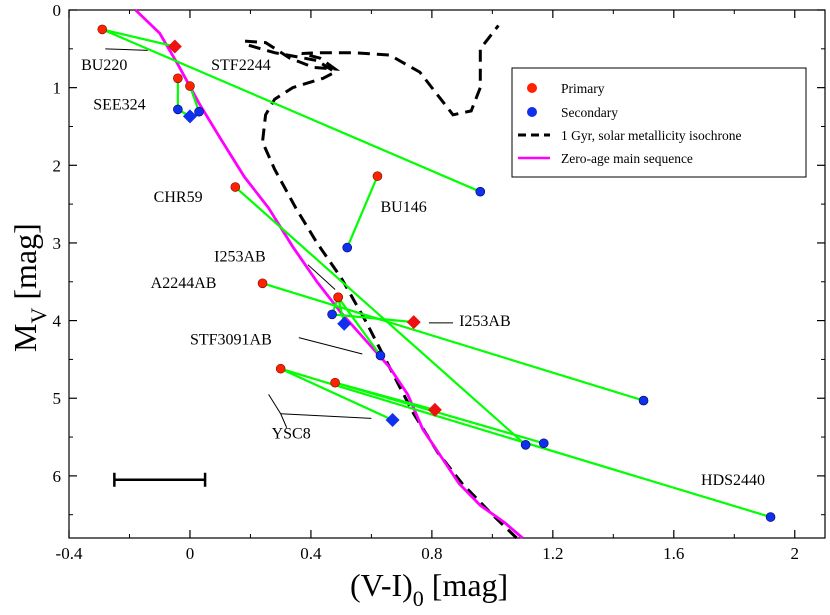  Describe the element at coordinates (532, 112) in the screenshot. I see `legend-secondary-dot` at that location.